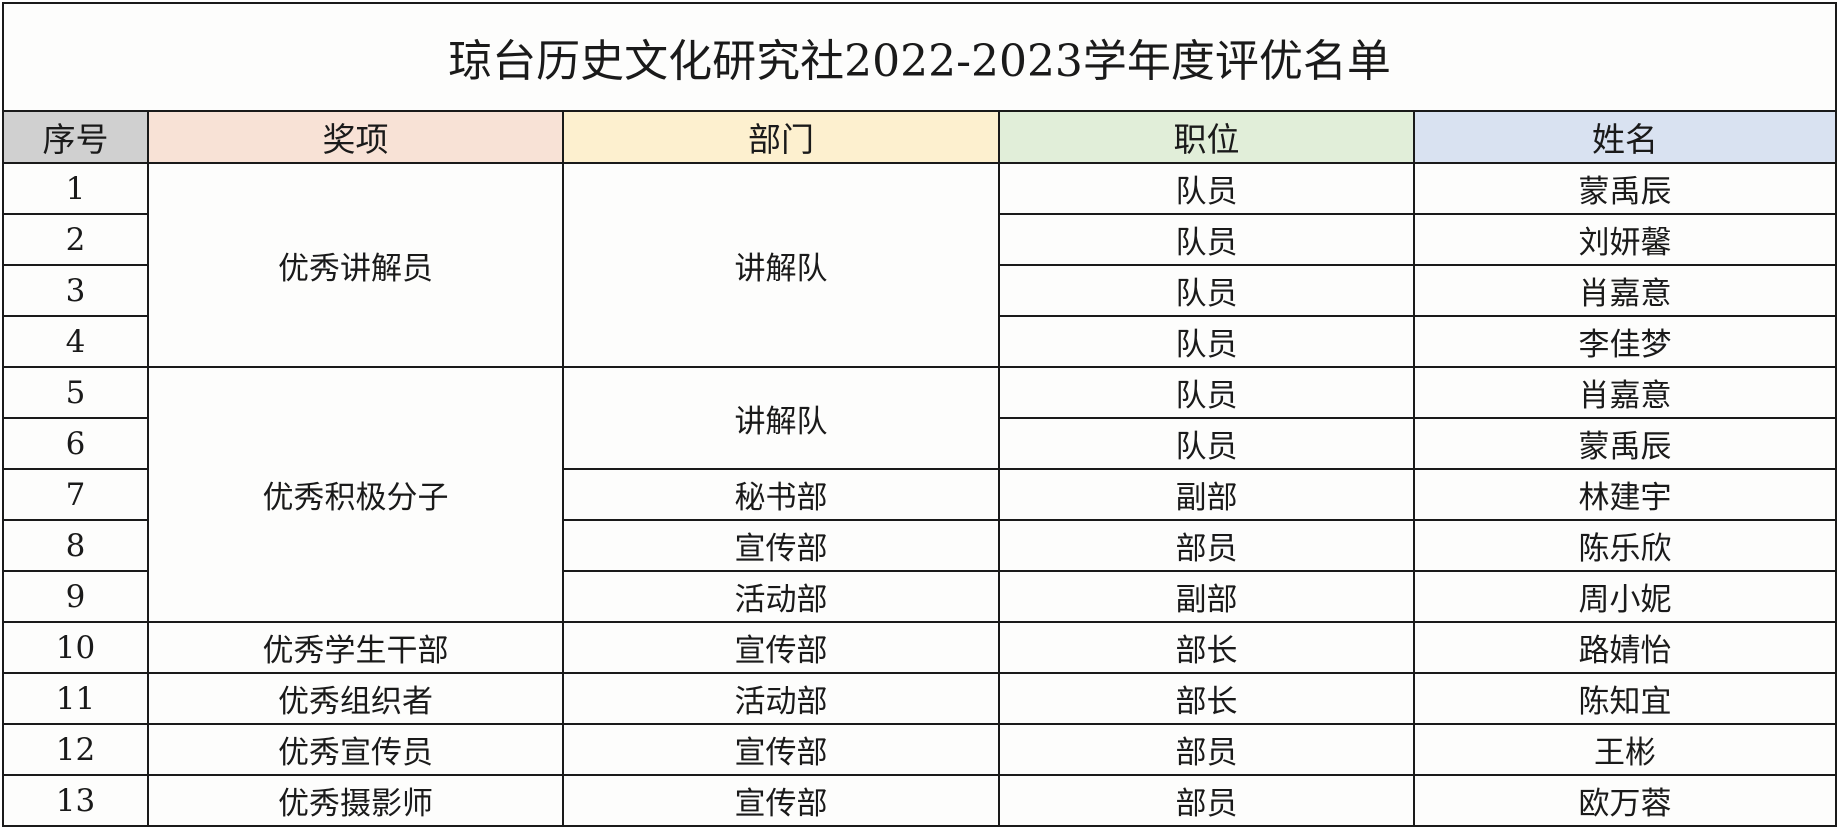 This screenshot has height=832, width=1840. I want to click on table-row: 8 宣传部 部员 陈乐欣, so click(920, 545).